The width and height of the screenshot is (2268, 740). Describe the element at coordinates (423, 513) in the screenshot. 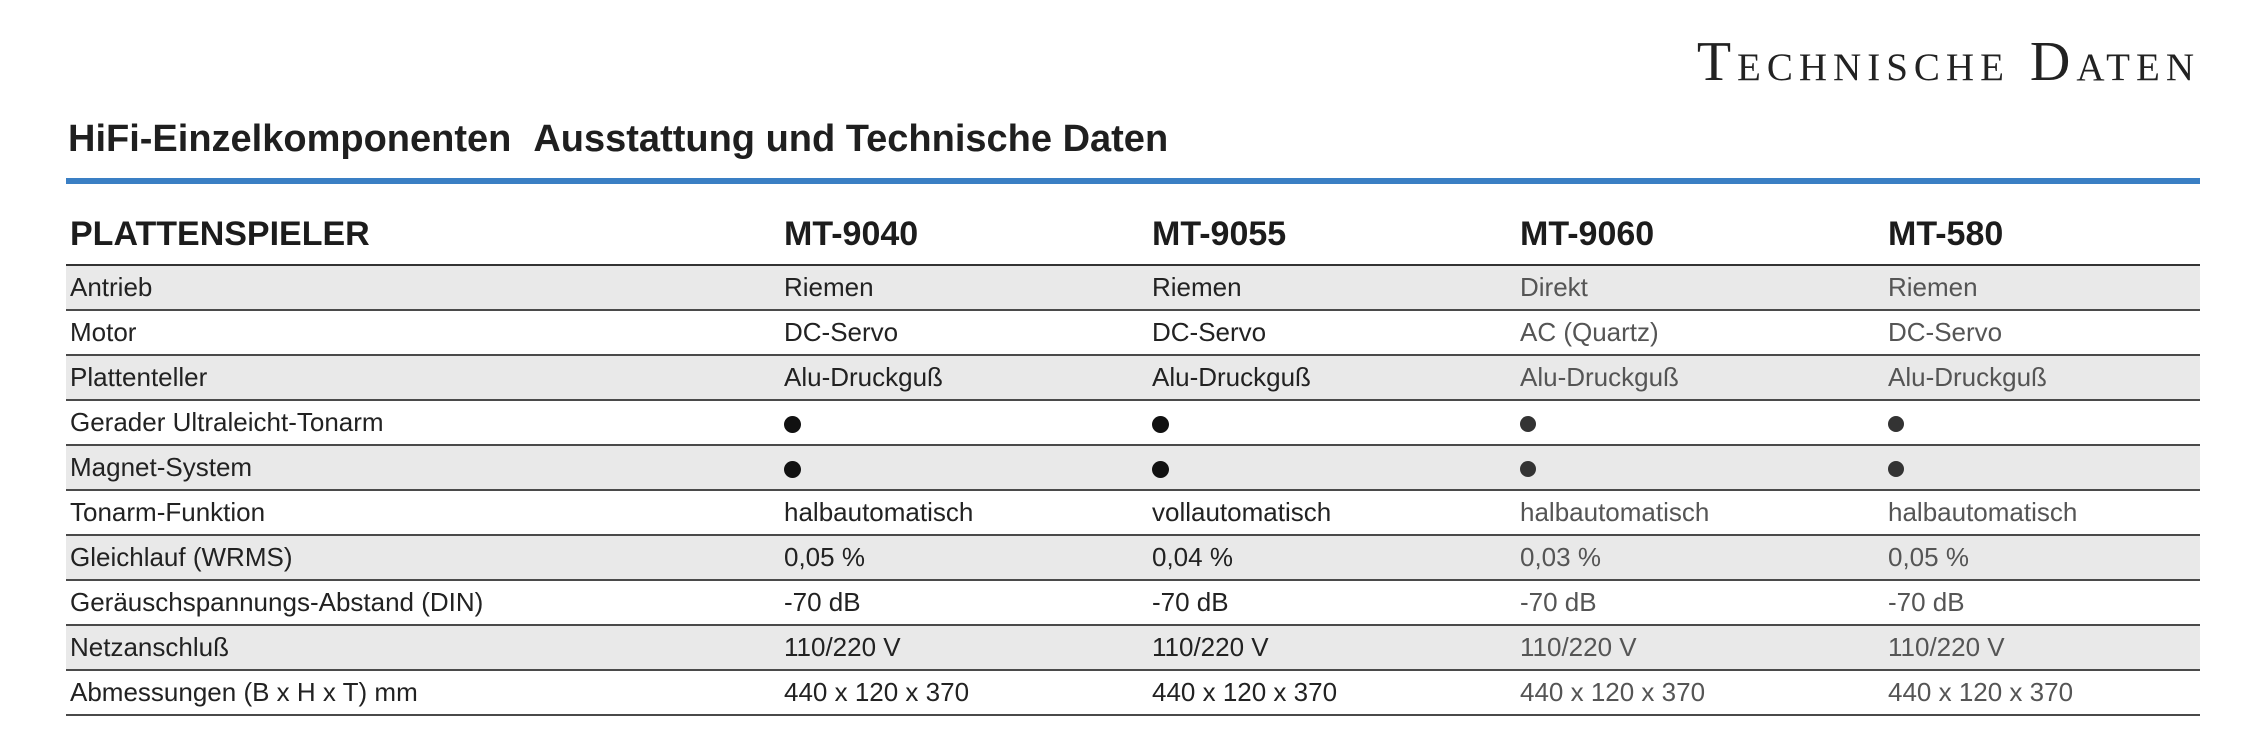

I see `row-label: Tonarm-Funktion` at that location.